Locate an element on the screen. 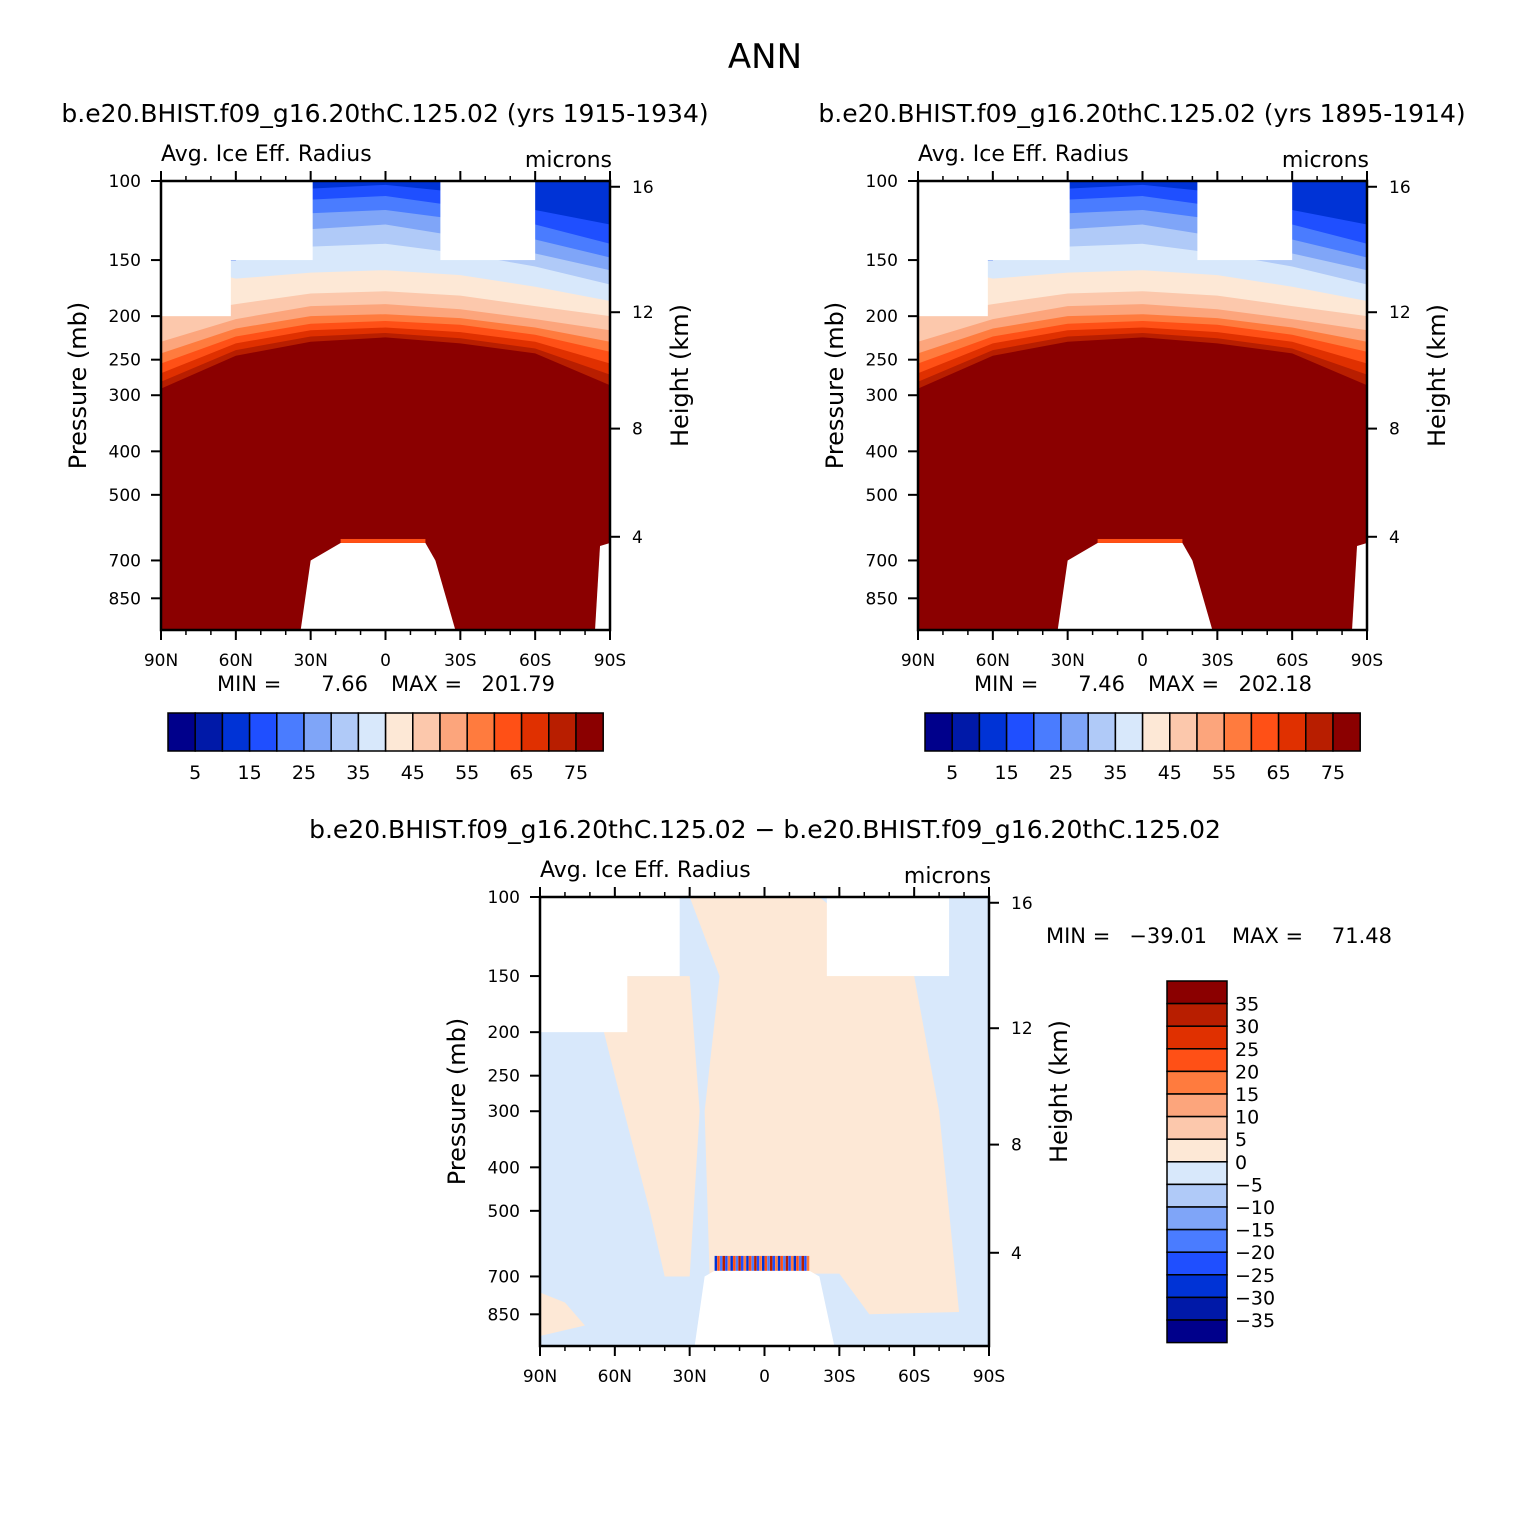  min-value: 7.66 is located at coordinates (344, 684).